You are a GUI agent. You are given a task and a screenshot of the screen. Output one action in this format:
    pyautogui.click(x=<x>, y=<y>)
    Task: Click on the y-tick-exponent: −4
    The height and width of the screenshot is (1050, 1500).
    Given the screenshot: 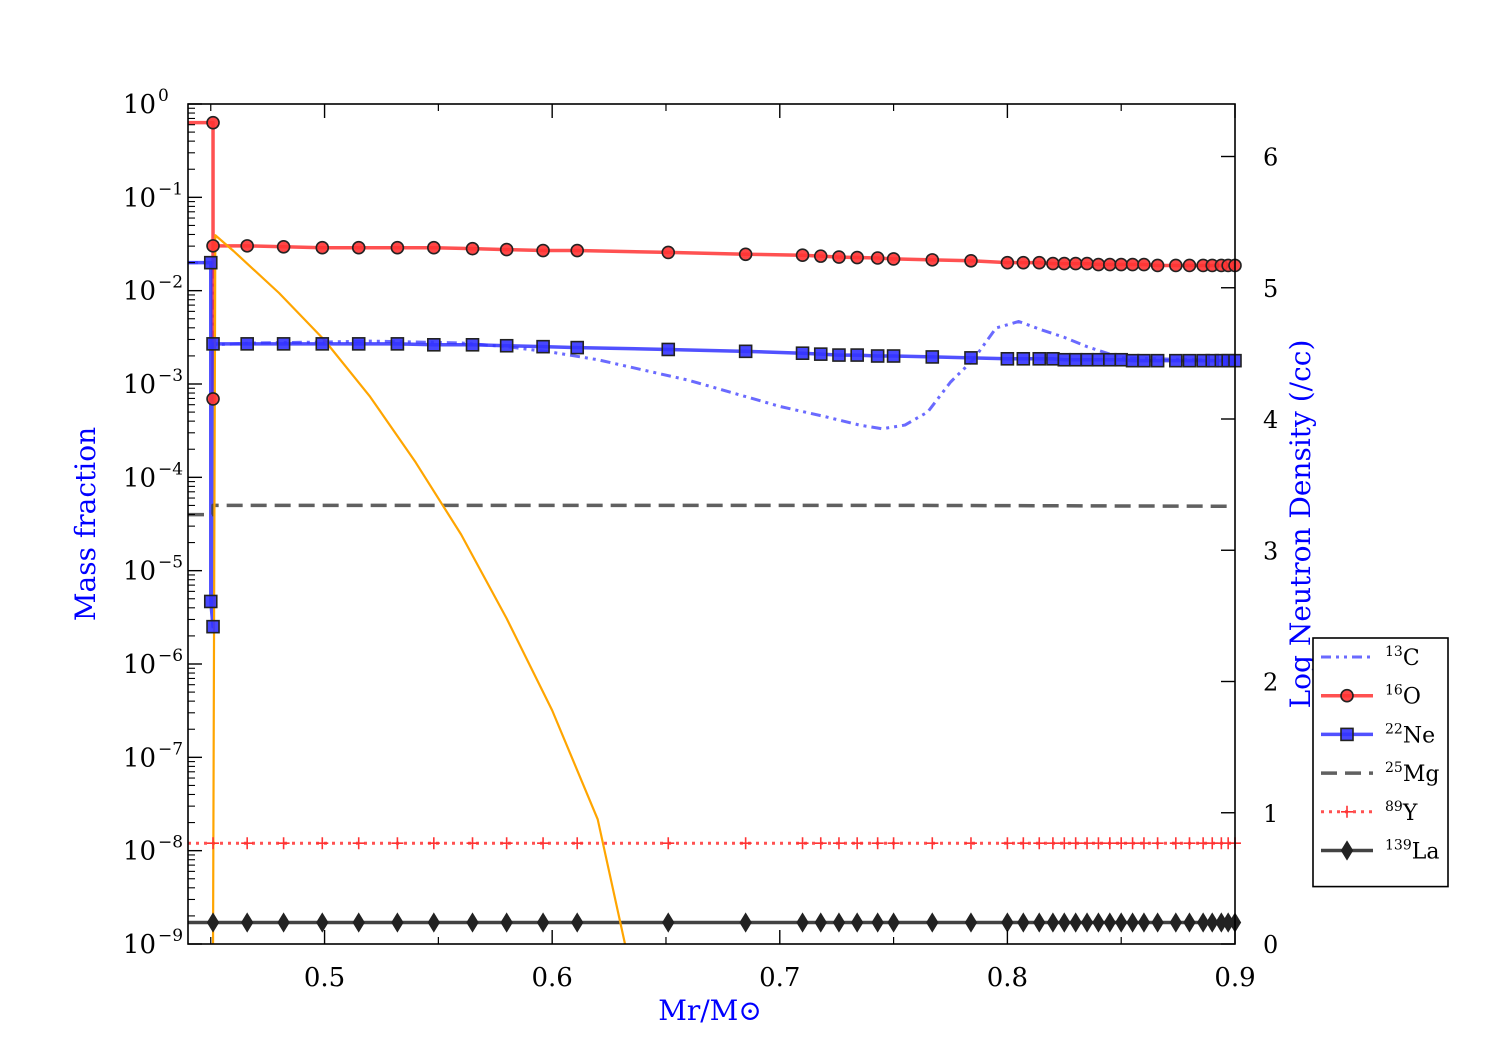 What is the action you would take?
    pyautogui.click(x=170, y=469)
    